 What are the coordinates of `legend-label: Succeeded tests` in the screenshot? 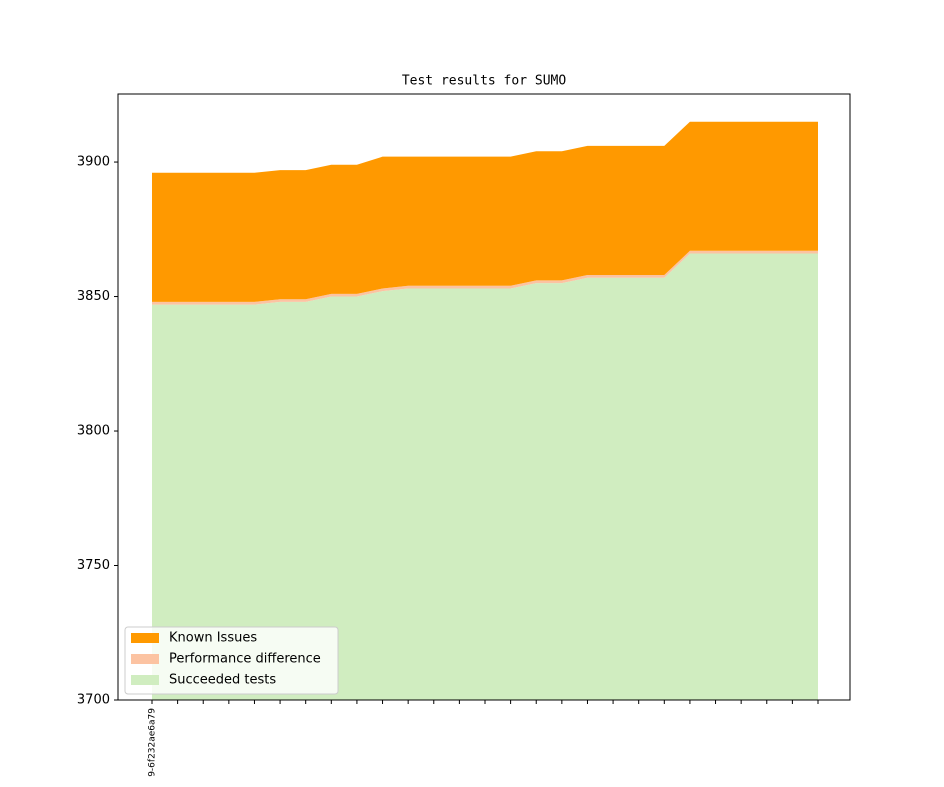 It's located at (222, 680).